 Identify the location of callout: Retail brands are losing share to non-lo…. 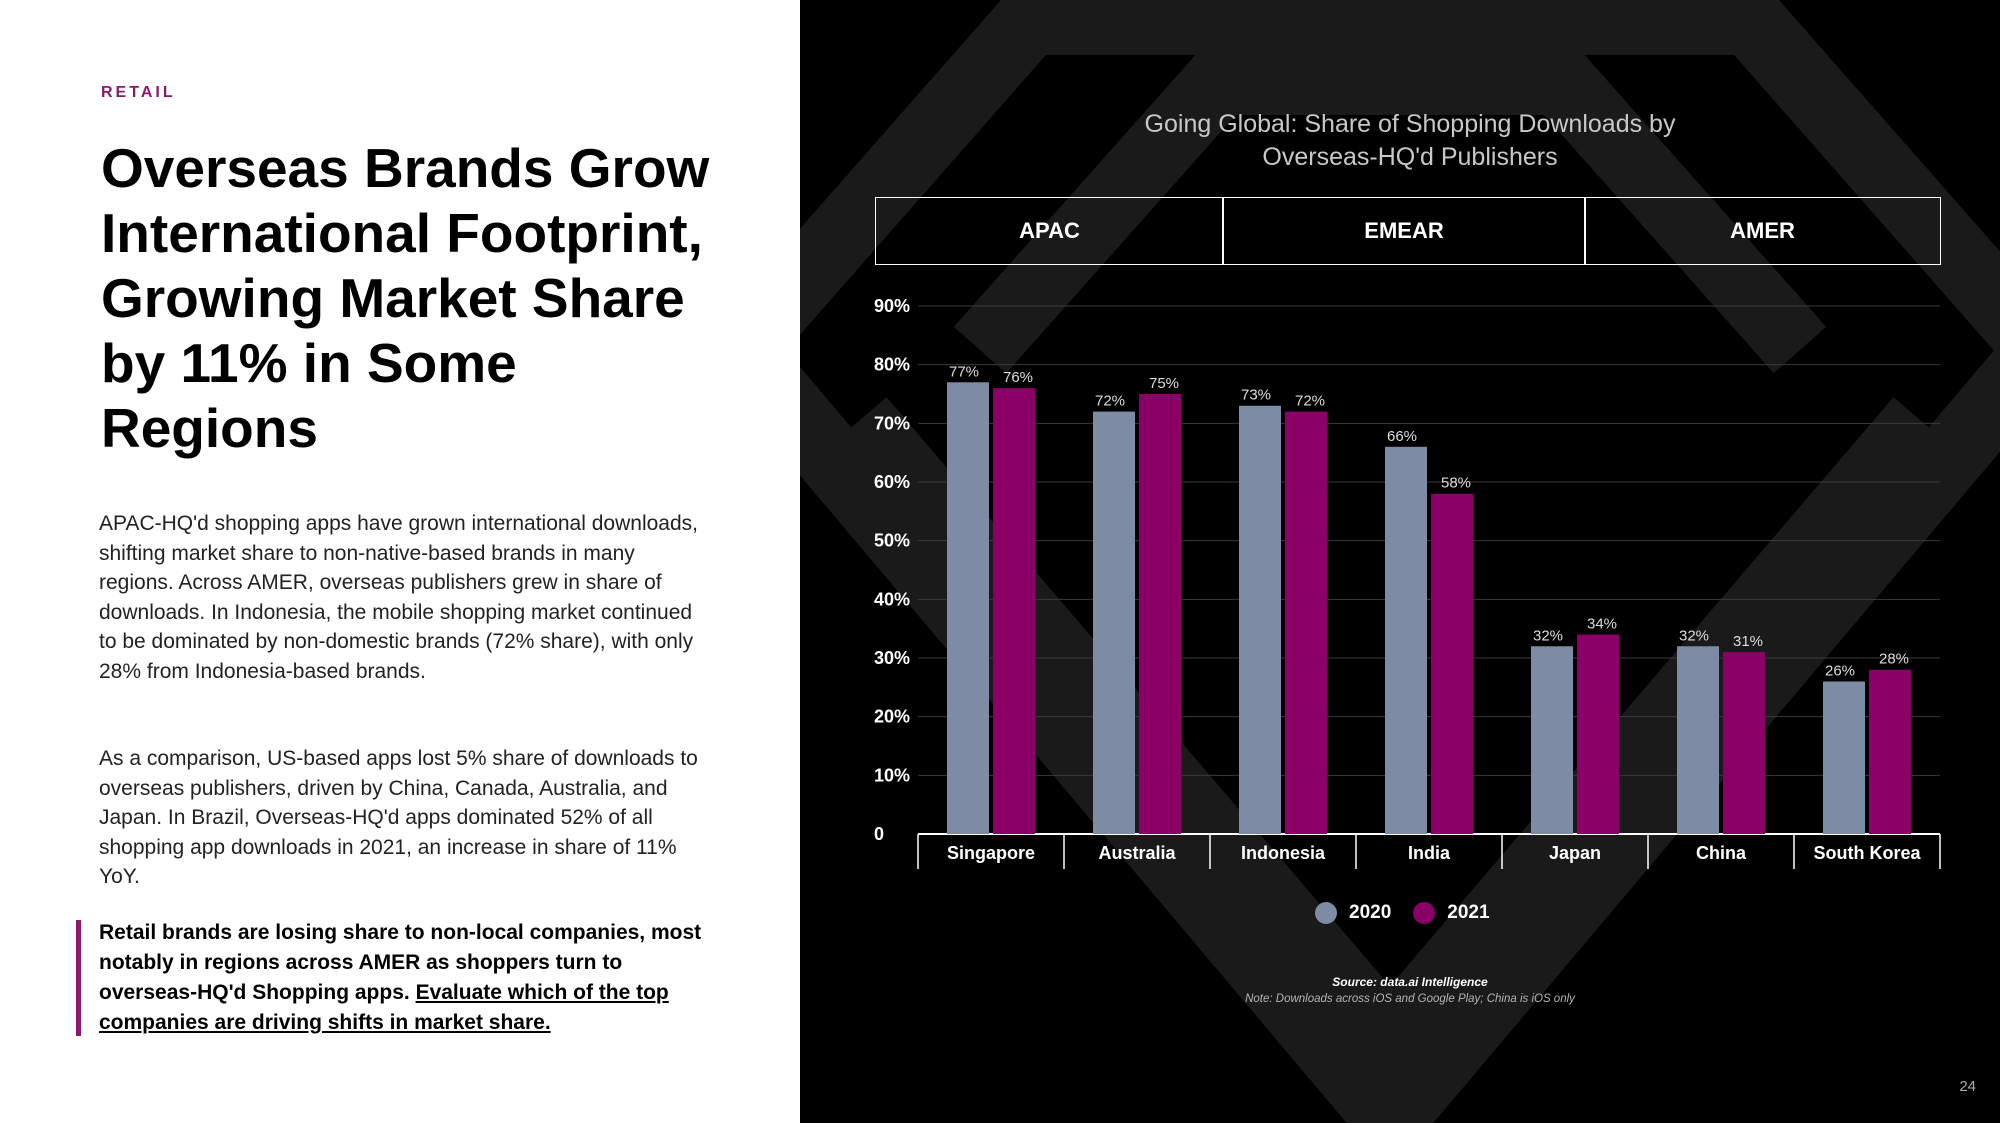
(409, 978).